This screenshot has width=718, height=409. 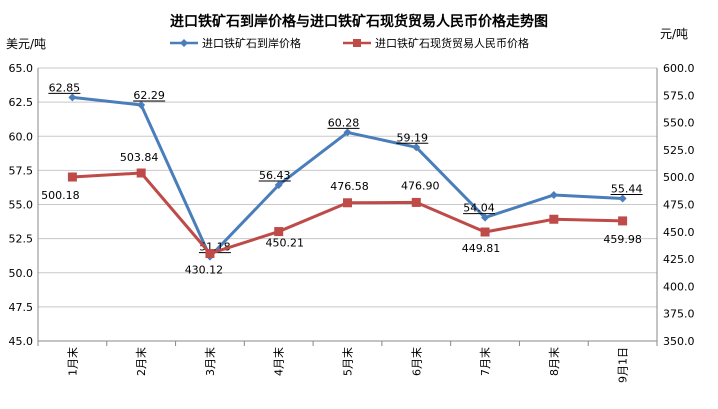 What do you see at coordinates (679, 95) in the screenshot?
I see `y-right-tick-label: 575.0` at bounding box center [679, 95].